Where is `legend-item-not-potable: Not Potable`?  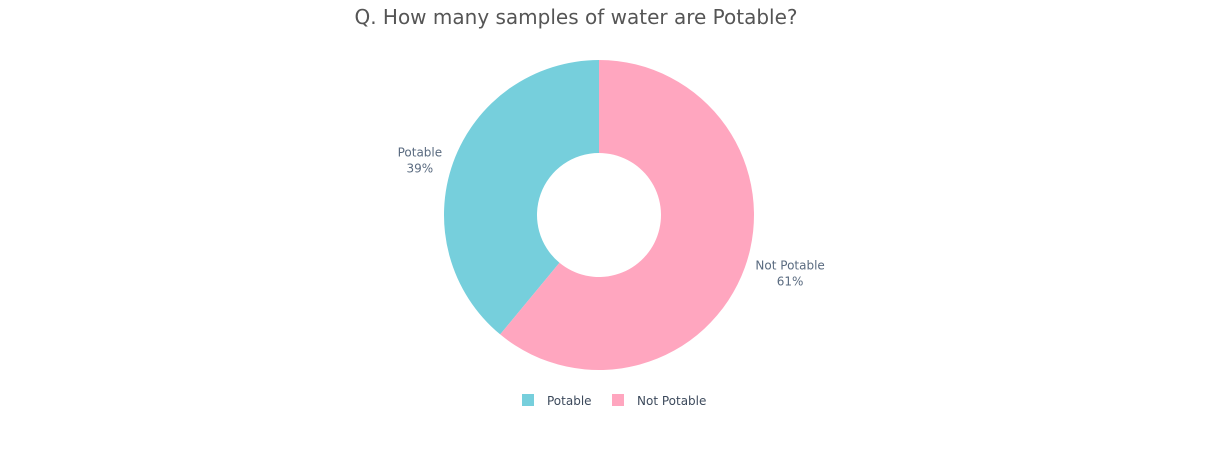 legend-item-not-potable: Not Potable is located at coordinates (659, 401).